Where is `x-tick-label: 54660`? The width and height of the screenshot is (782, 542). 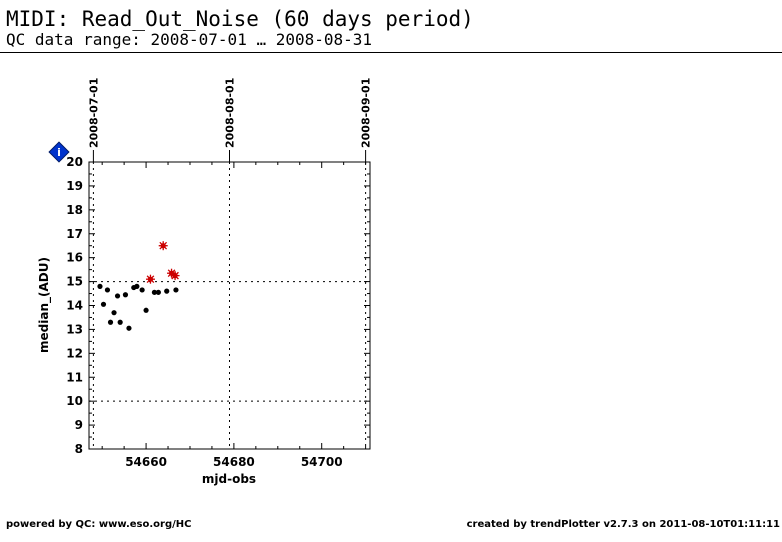 x-tick-label: 54660 is located at coordinates (146, 462).